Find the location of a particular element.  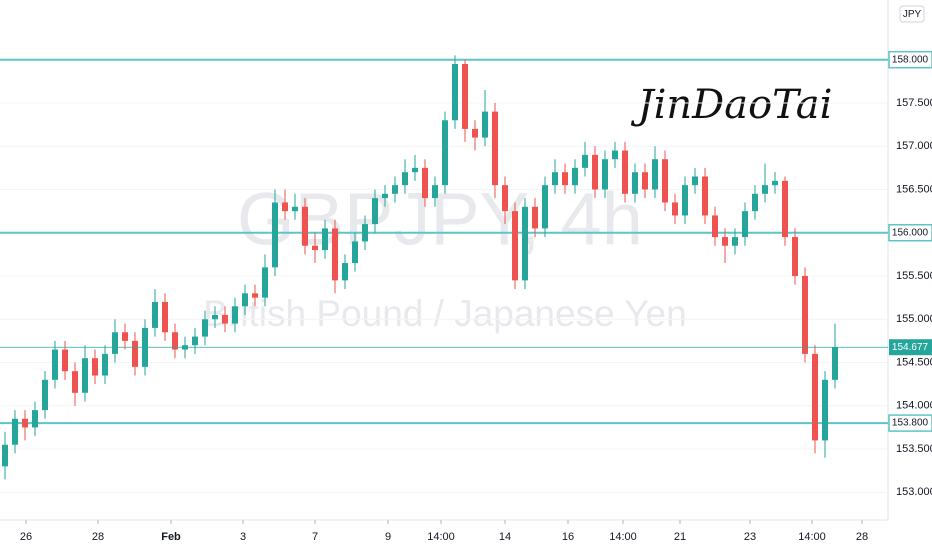

y-tick-label: 154.500 is located at coordinates (914, 362).